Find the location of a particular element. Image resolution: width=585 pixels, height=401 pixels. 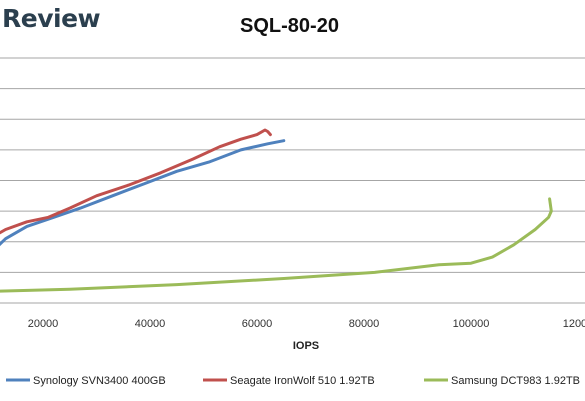

legend-label-3: Samsung DCT983 1.92TB is located at coordinates (515, 381).